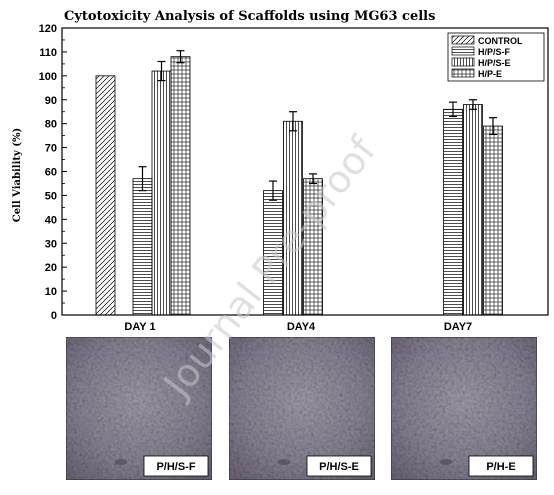 The height and width of the screenshot is (495, 554). What do you see at coordinates (105, 195) in the screenshot?
I see `bar-control` at bounding box center [105, 195].